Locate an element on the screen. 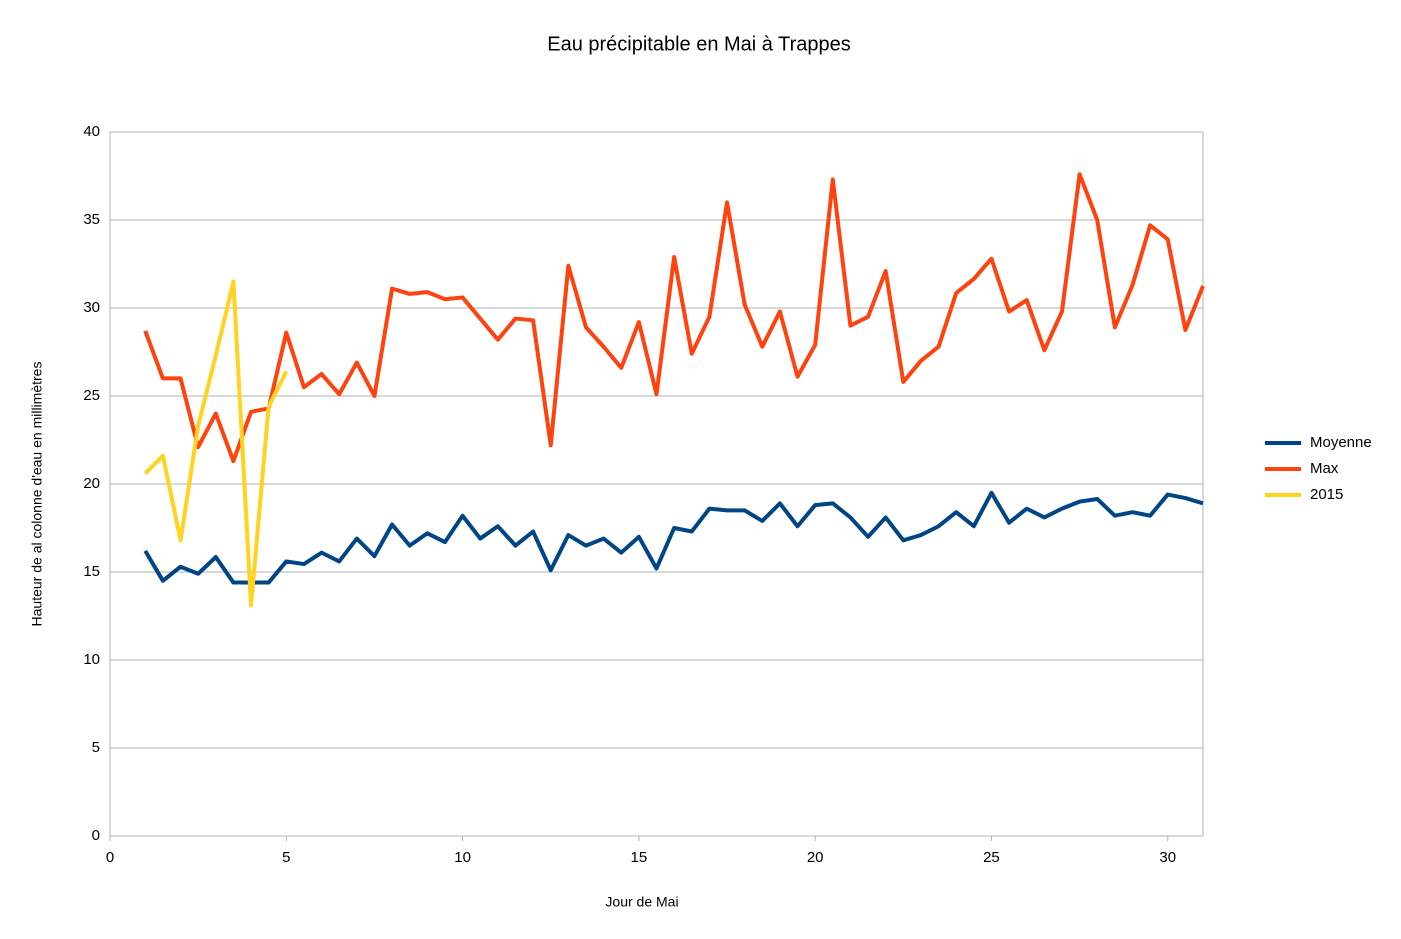 This screenshot has width=1401, height=939. legend-label: 2015 is located at coordinates (1326, 494).